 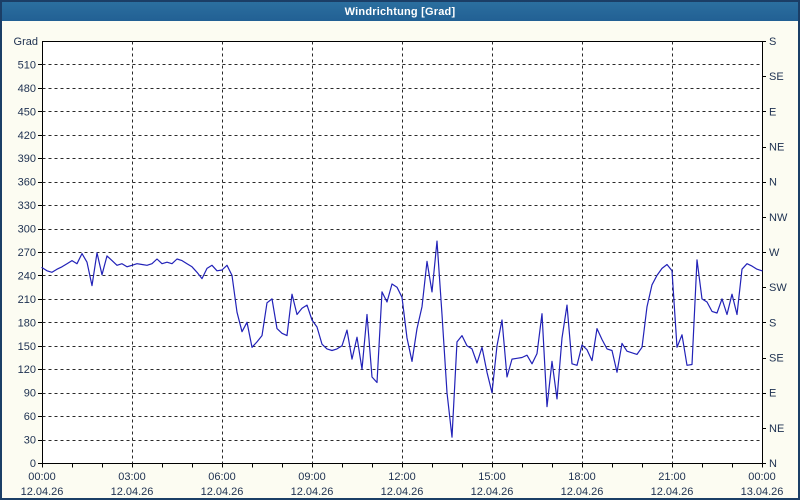 I want to click on y-axis-tick-label: 120, so click(x=27, y=370).